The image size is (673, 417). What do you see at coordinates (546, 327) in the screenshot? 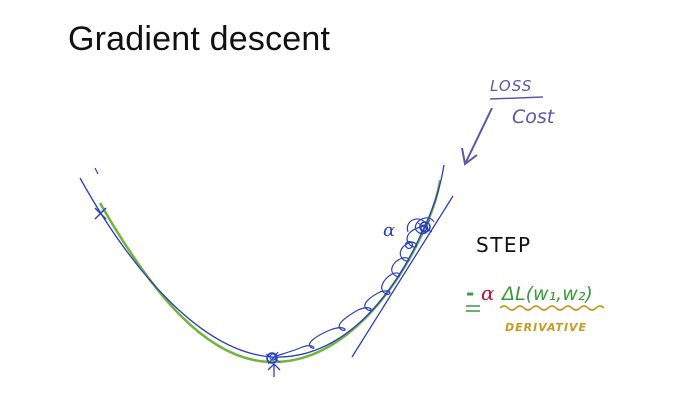
I see `derivative-label: DERIVATIVE` at bounding box center [546, 327].